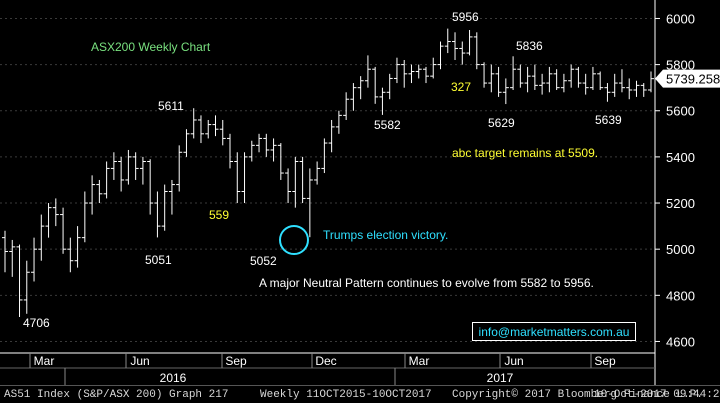 This screenshot has height=403, width=720. I want to click on label-5836: 5836, so click(529, 46).